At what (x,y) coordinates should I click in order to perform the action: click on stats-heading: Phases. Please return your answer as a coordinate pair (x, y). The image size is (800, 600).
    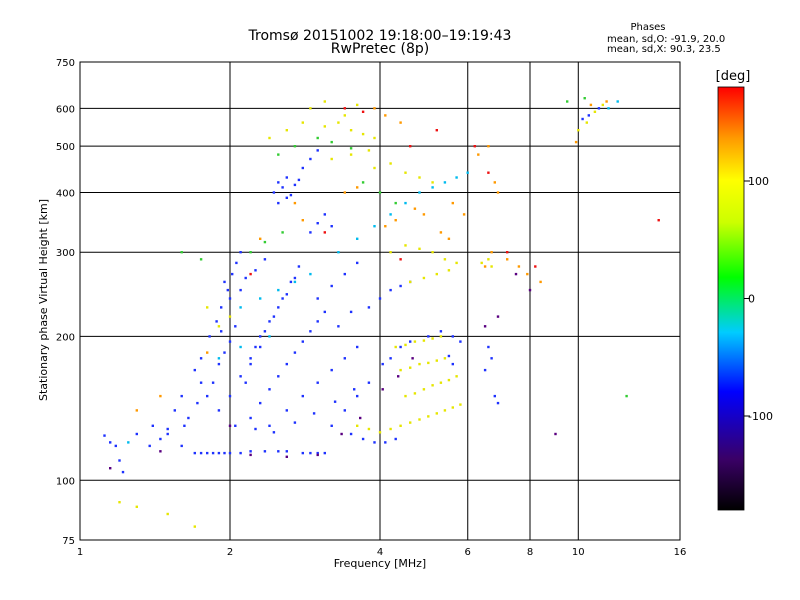
    Looking at the image, I should click on (647, 27).